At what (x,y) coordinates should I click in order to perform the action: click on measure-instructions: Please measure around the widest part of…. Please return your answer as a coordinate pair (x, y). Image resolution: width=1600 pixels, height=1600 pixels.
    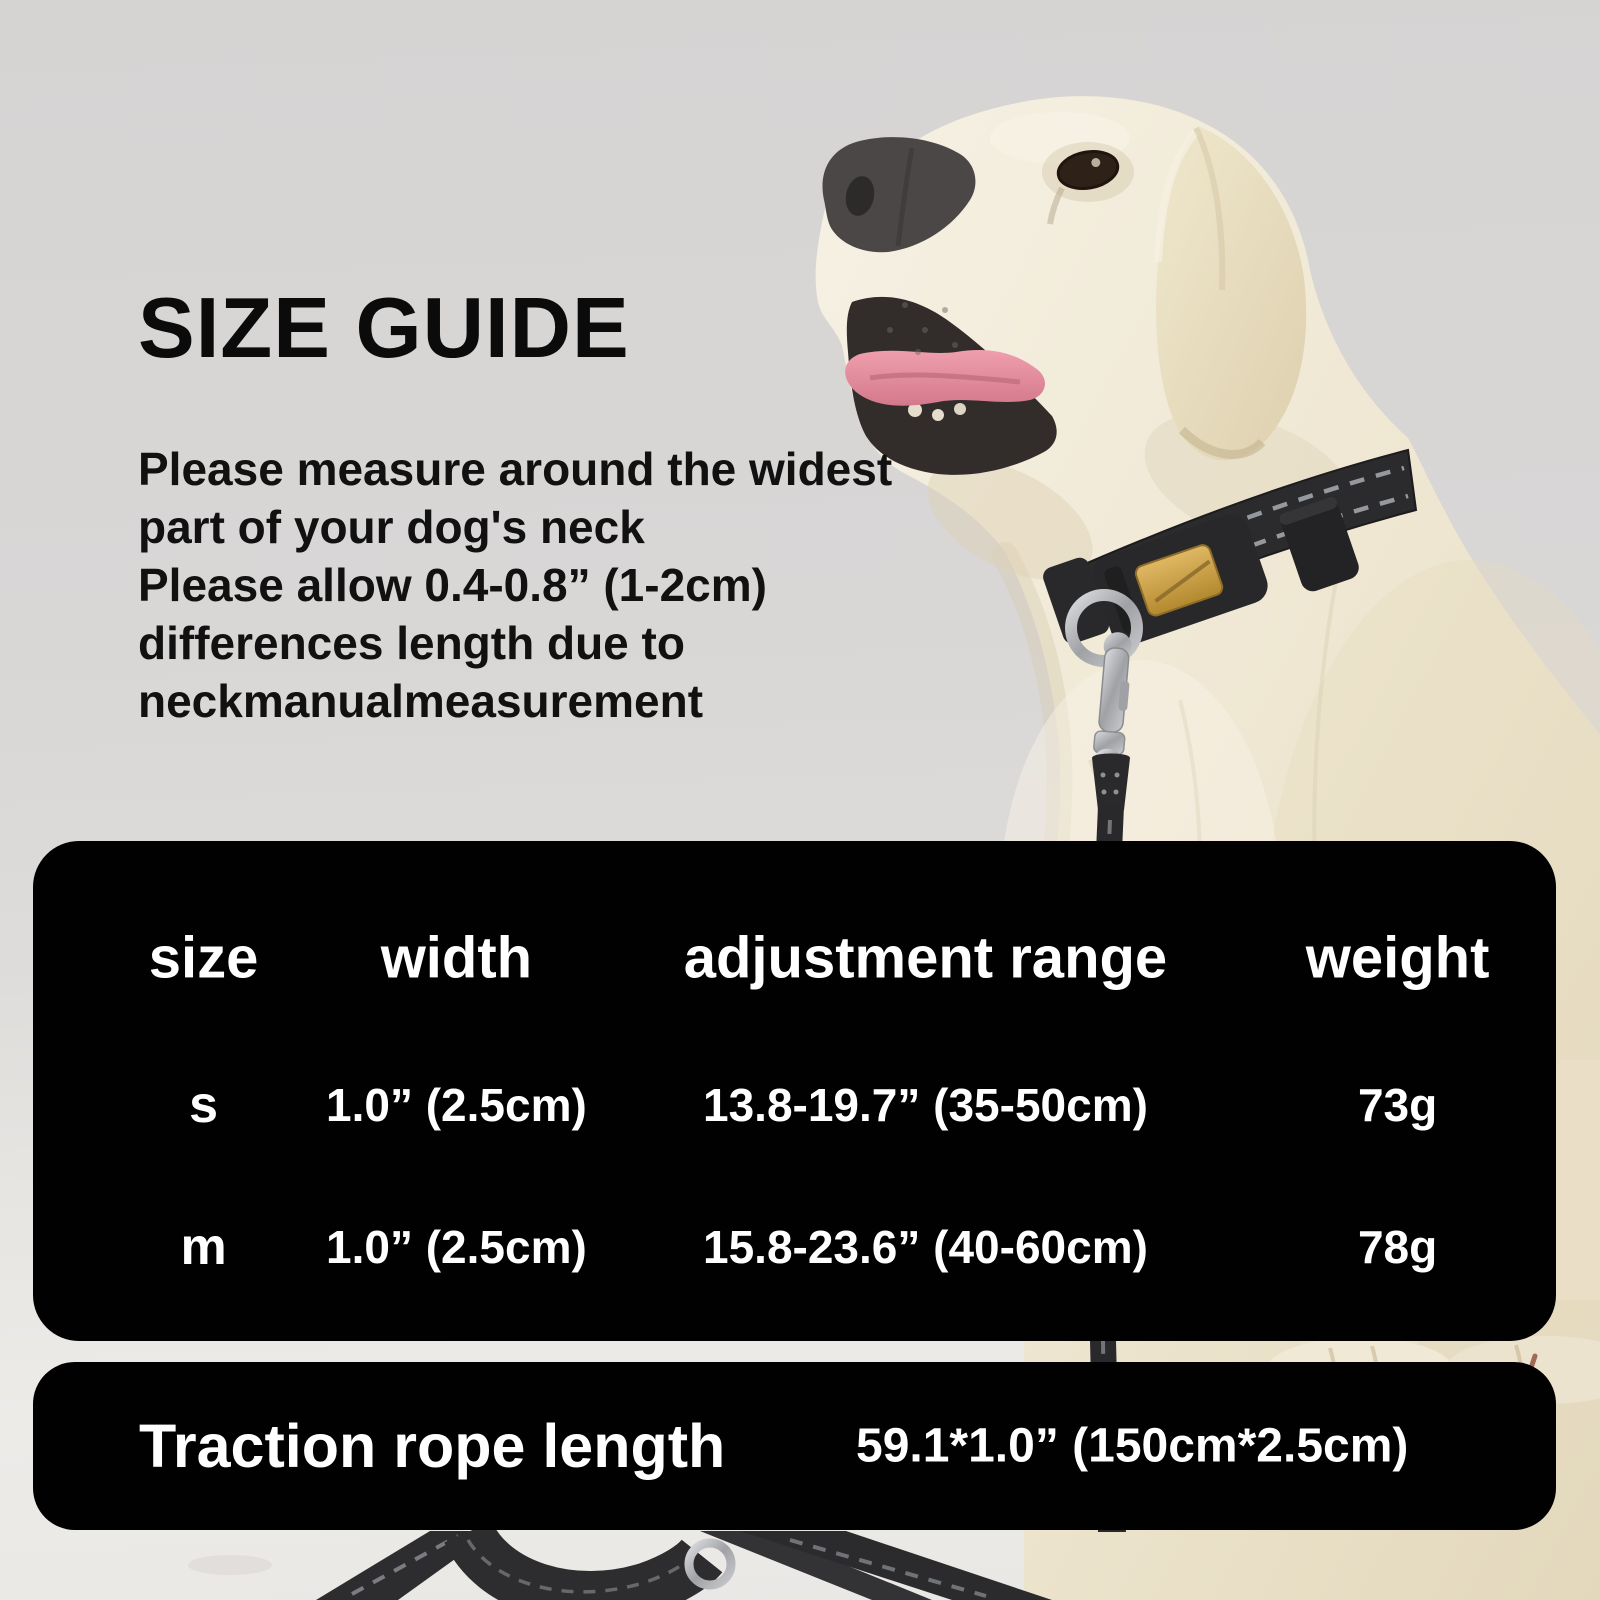
    Looking at the image, I should click on (515, 585).